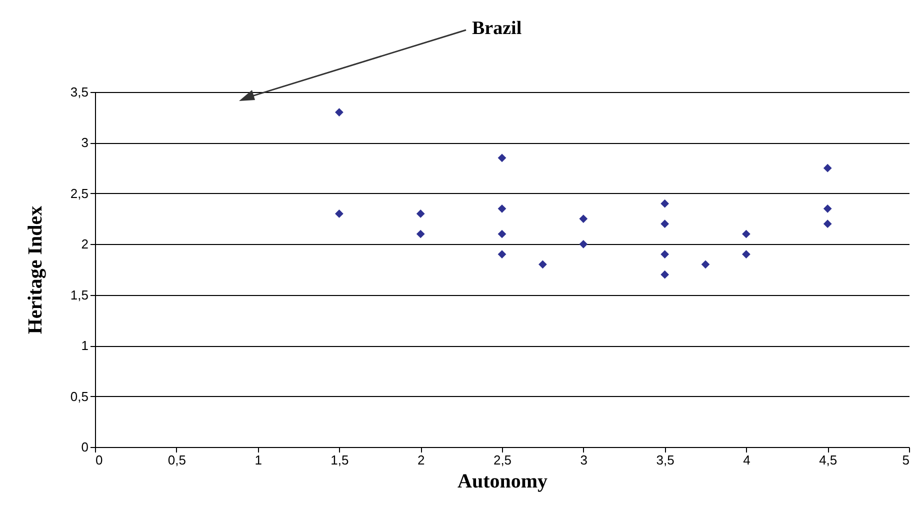  I want to click on x-tick-label: 2,5, so click(502, 460).